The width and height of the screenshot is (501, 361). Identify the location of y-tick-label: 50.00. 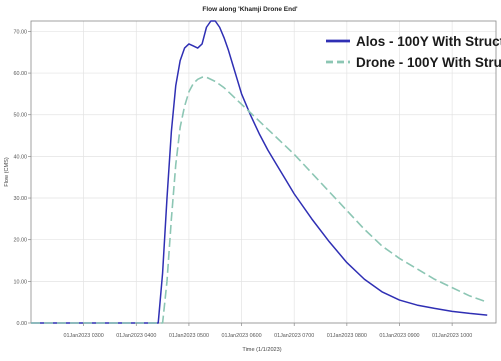
(21, 116).